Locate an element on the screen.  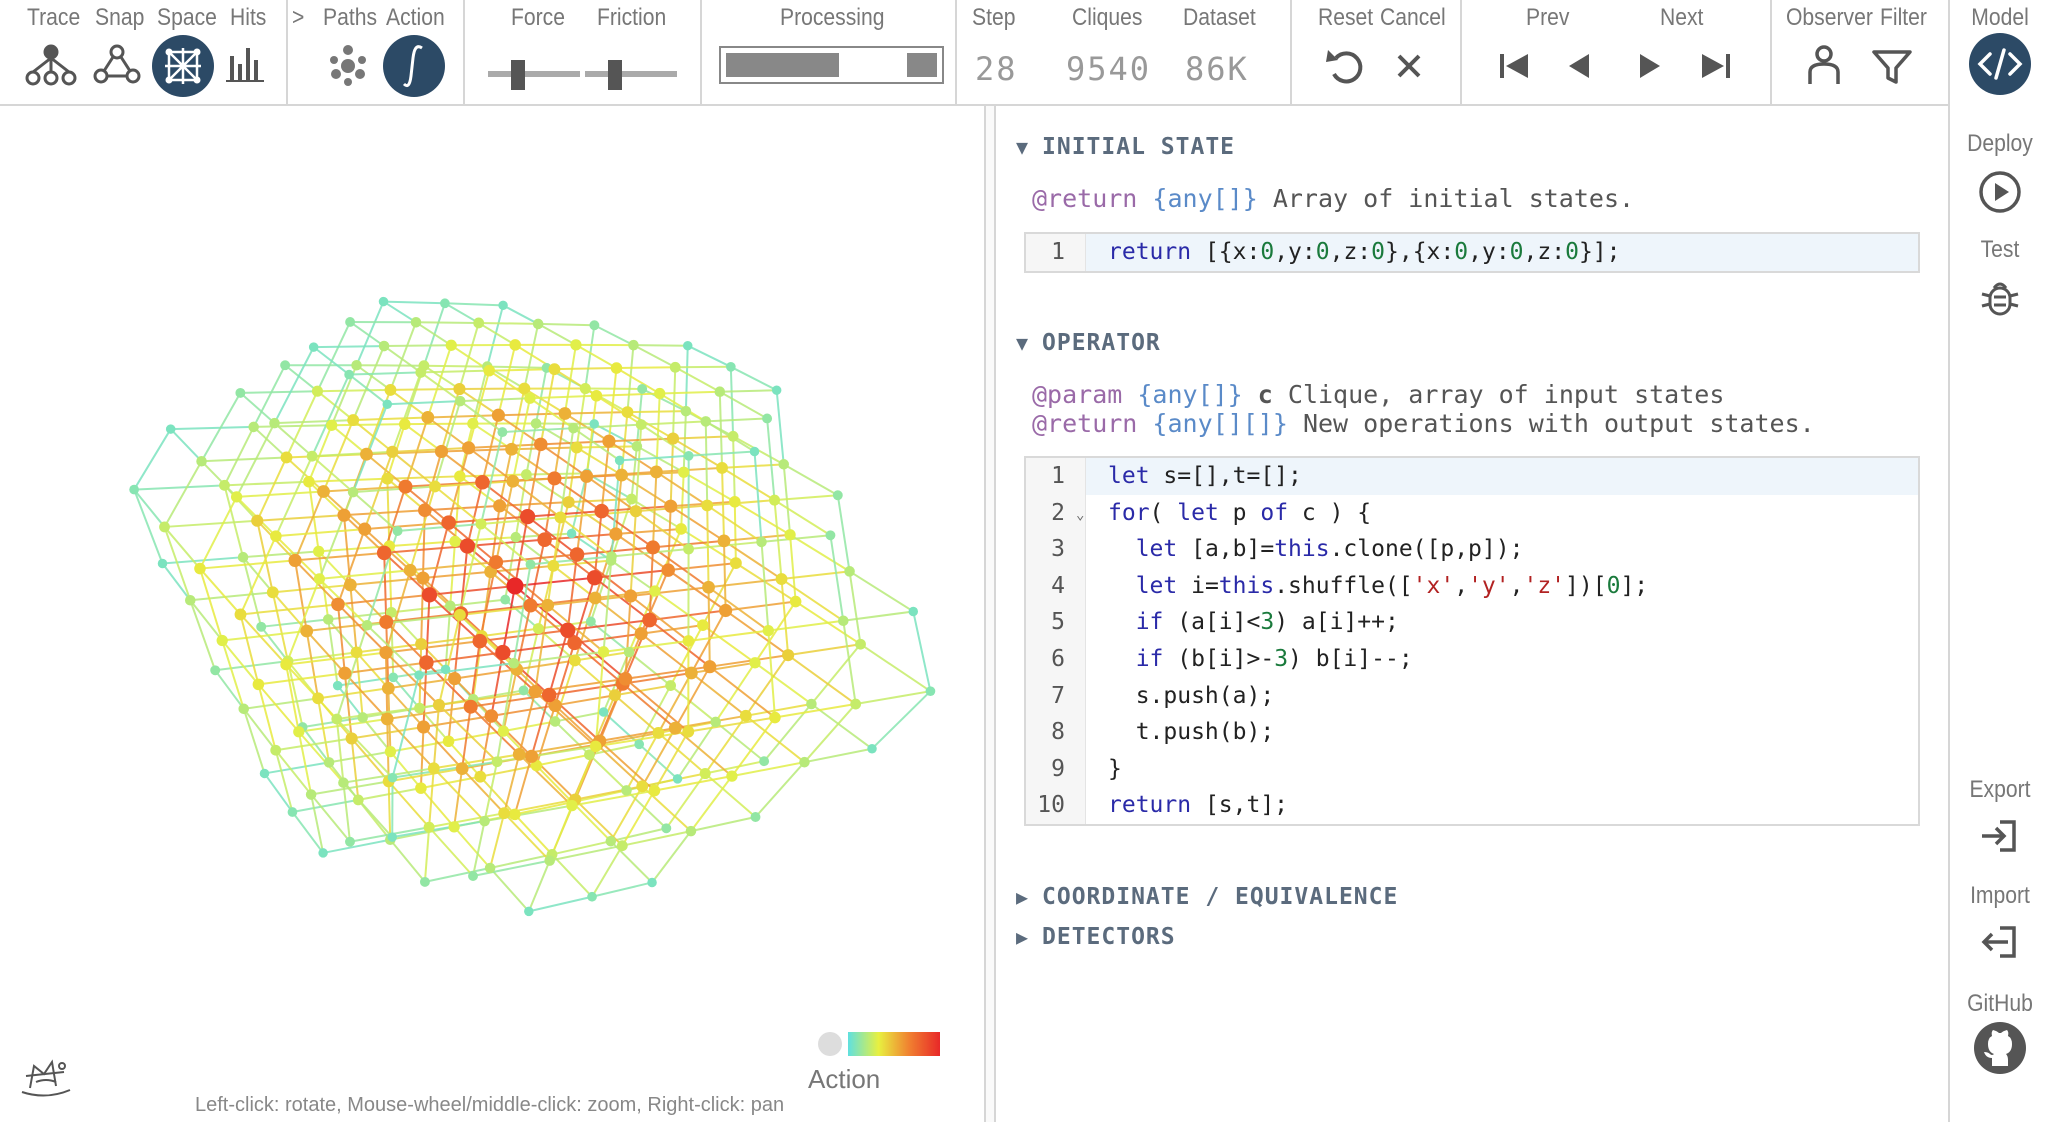
import-button is located at coordinates (2000, 942).